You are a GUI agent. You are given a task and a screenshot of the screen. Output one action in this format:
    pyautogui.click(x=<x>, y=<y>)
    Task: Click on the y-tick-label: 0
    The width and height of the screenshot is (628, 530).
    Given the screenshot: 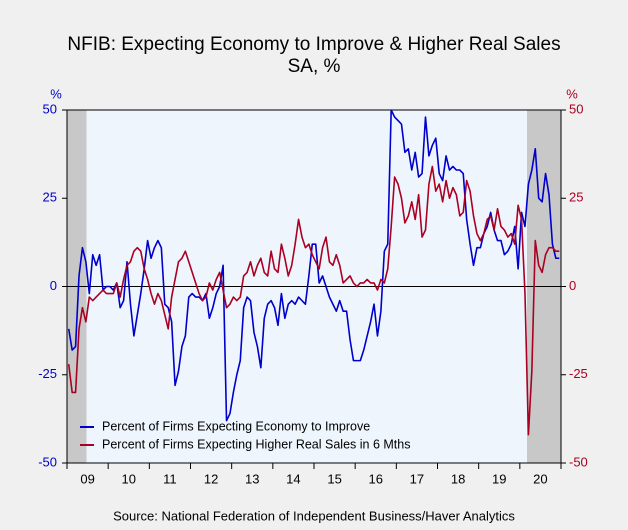 What is the action you would take?
    pyautogui.click(x=53, y=285)
    